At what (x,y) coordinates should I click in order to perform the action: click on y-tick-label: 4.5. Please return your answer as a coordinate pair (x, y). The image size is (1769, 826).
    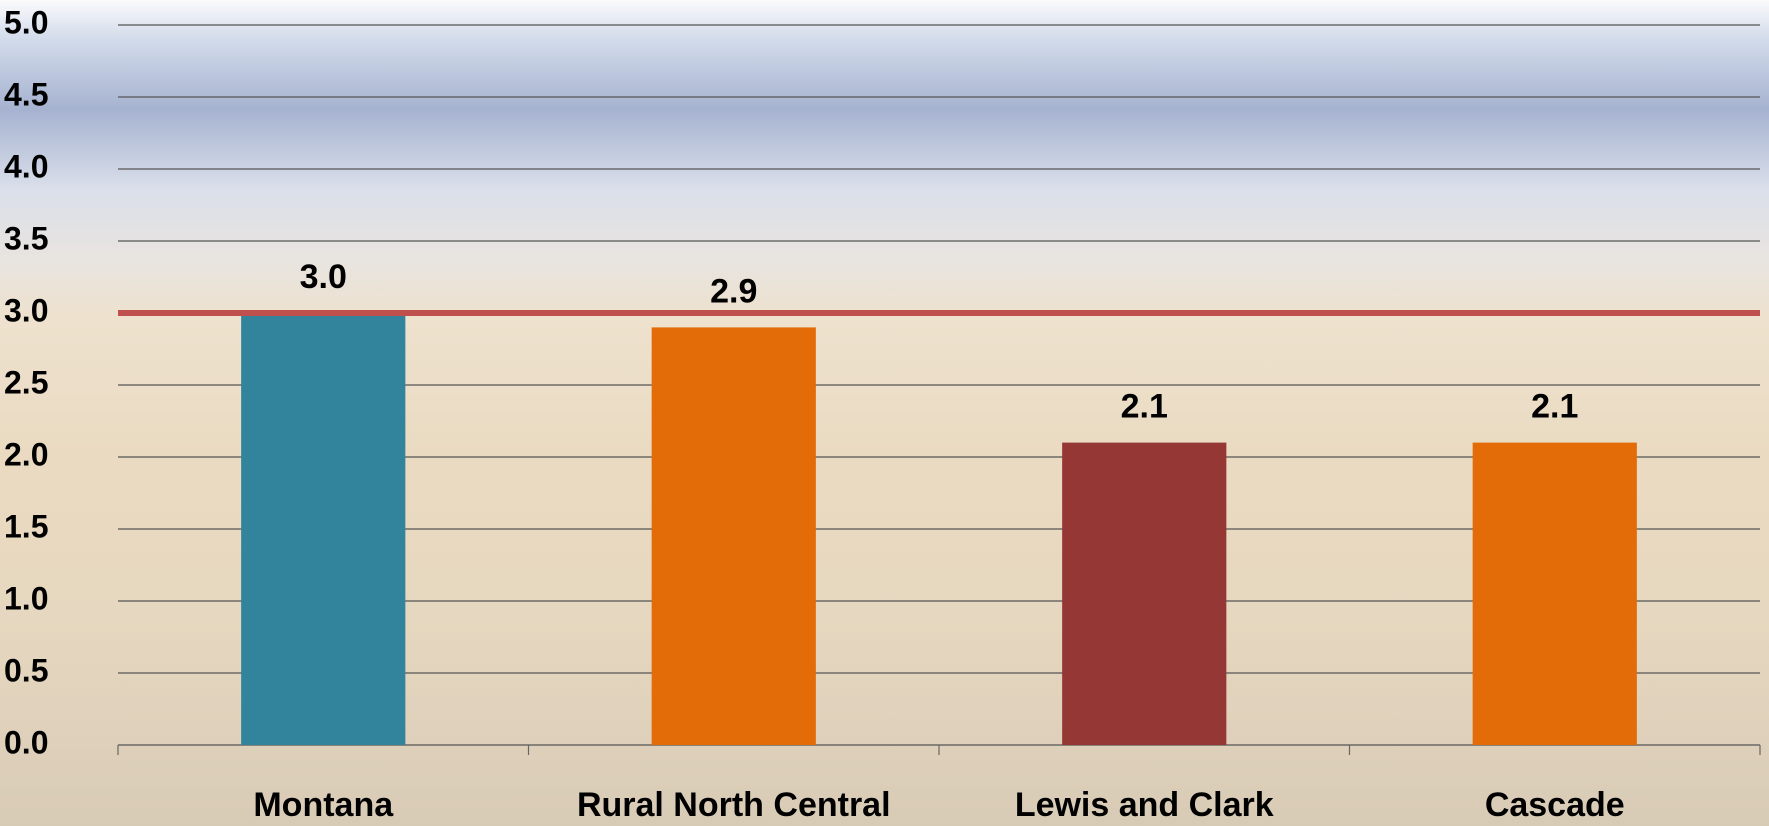
    Looking at the image, I should click on (26, 94).